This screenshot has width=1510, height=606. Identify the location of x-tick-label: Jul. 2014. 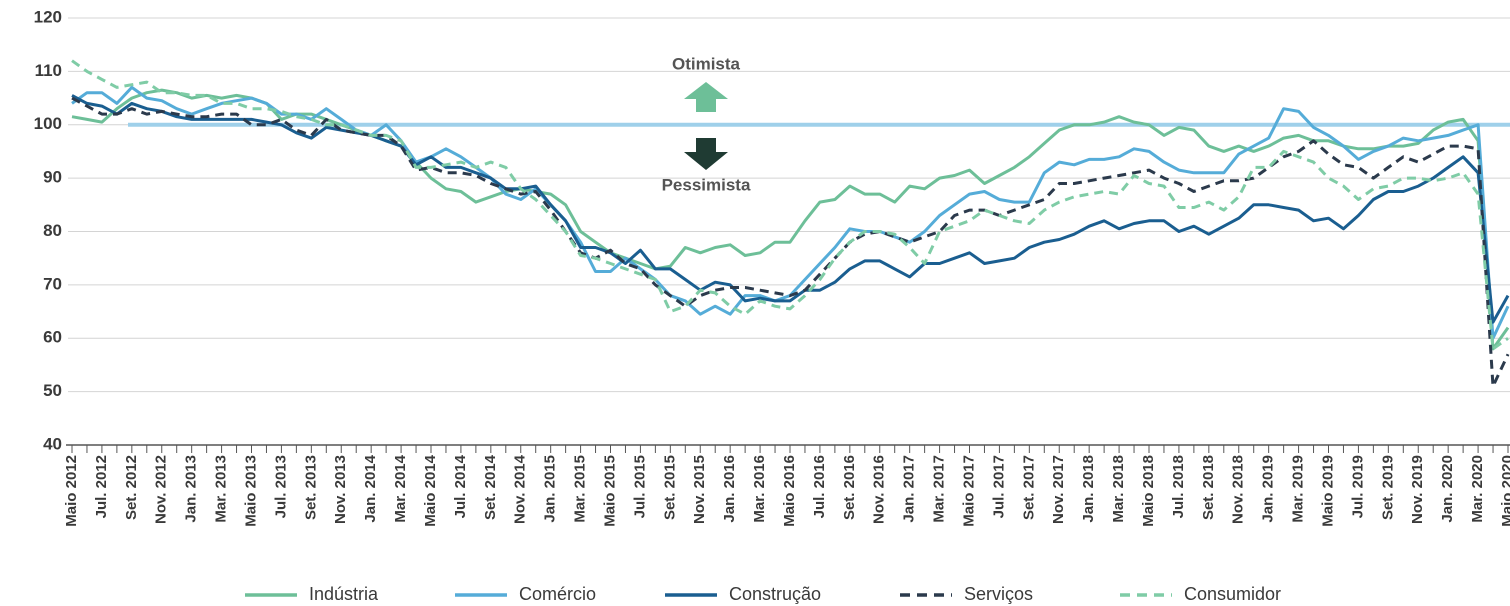
(460, 486).